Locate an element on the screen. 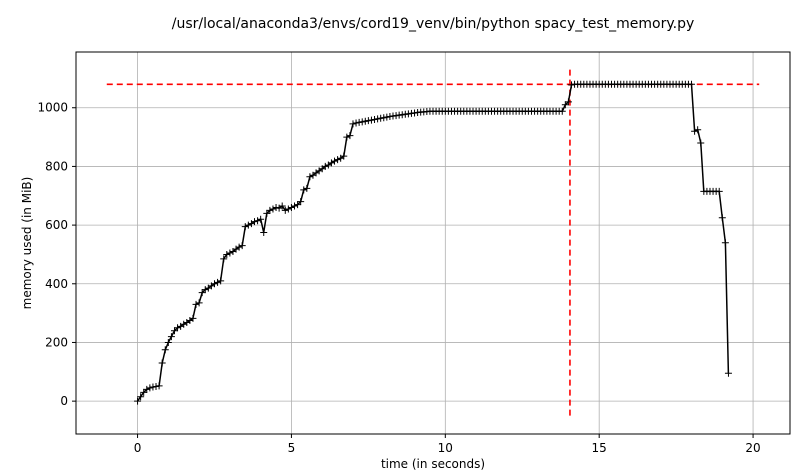 The image size is (800, 474). y-tick-label: 1000 is located at coordinates (52, 108).